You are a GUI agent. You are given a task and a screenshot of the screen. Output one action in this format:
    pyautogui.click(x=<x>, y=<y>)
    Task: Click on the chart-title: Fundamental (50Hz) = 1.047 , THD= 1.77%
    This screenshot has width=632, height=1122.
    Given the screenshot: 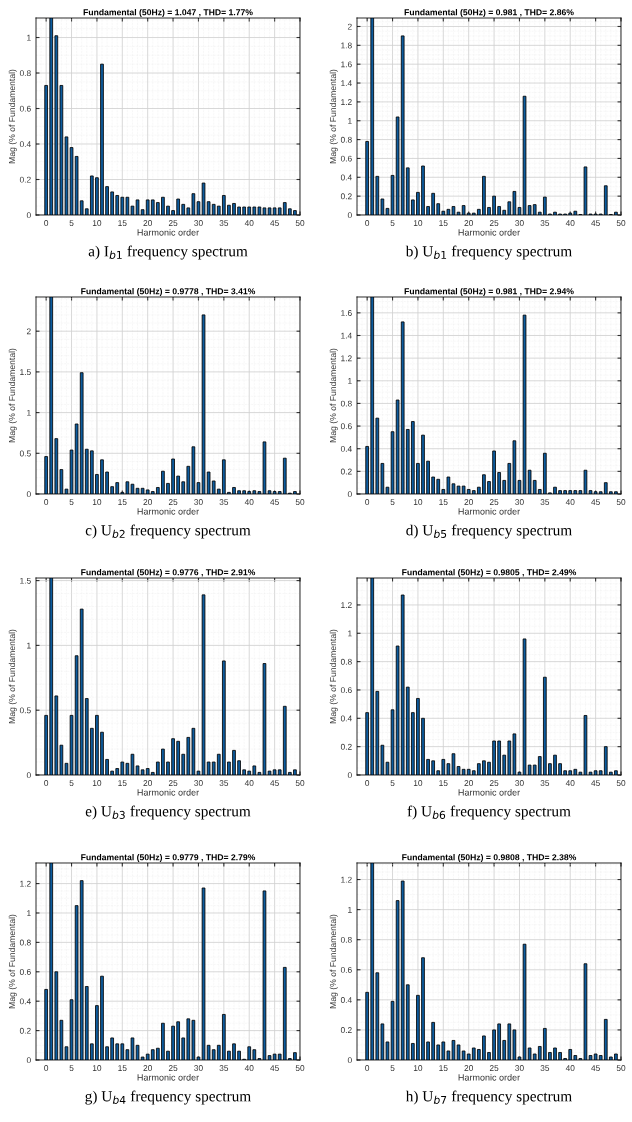 What is the action you would take?
    pyautogui.click(x=168, y=13)
    